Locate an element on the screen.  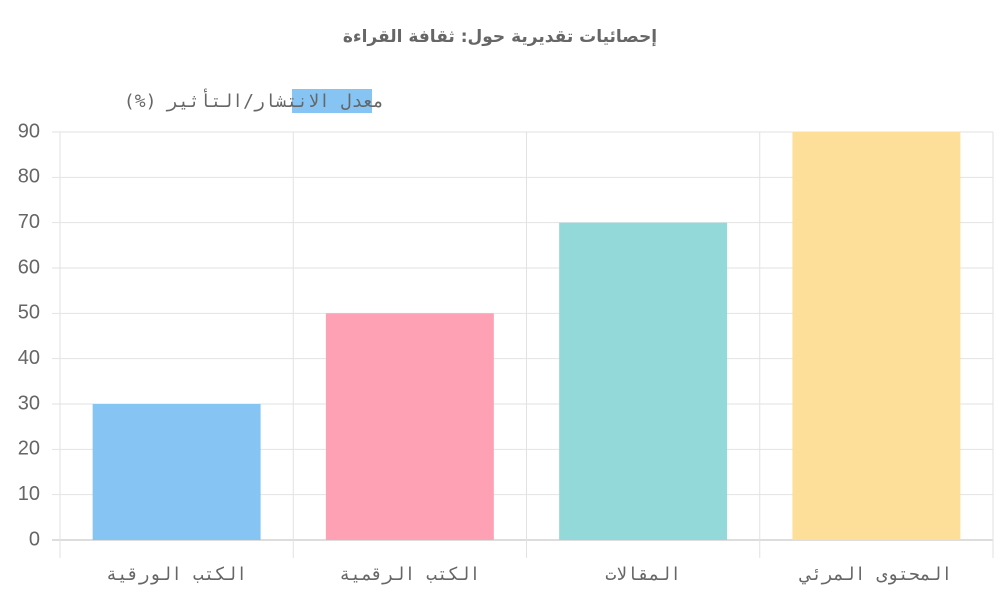
y-tick-label: 70 is located at coordinates (29, 222).